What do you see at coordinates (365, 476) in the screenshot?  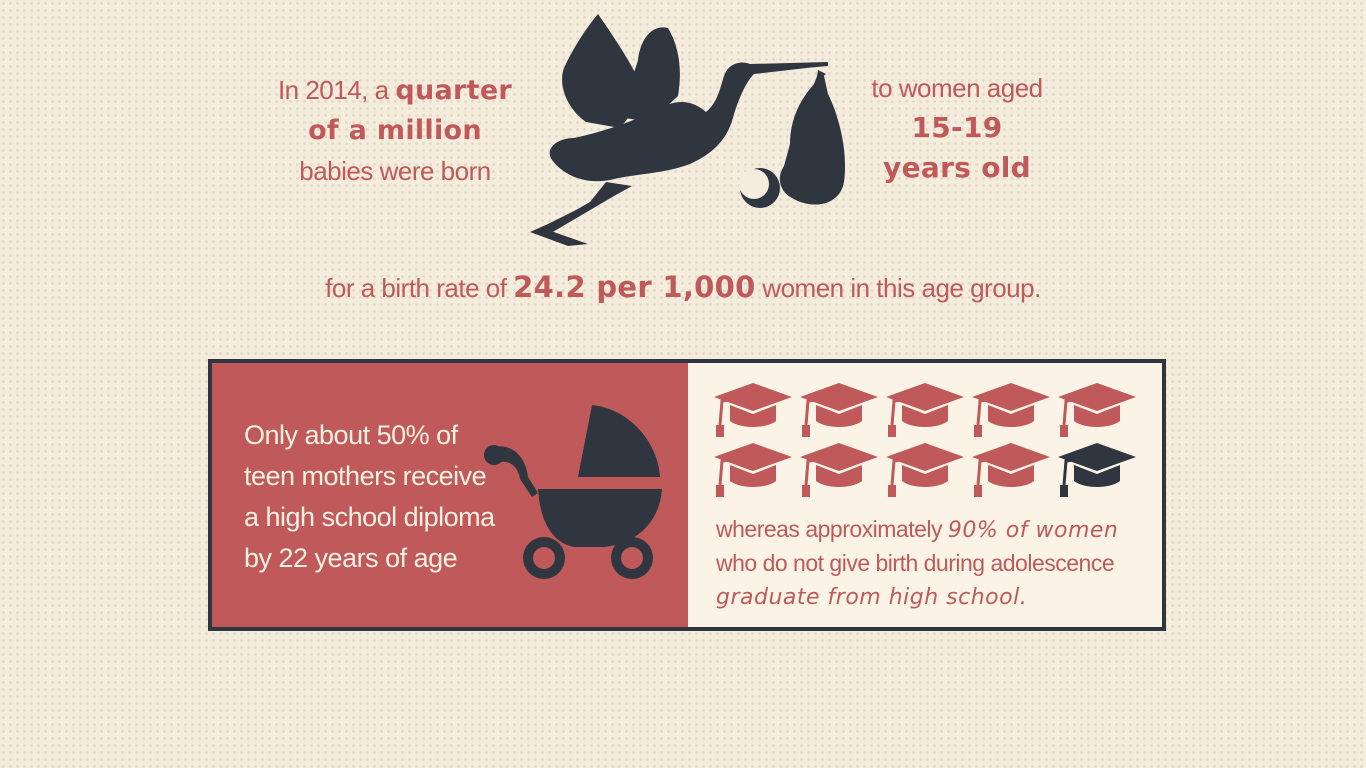 I see `diploma-line-2: teen mothers receive` at bounding box center [365, 476].